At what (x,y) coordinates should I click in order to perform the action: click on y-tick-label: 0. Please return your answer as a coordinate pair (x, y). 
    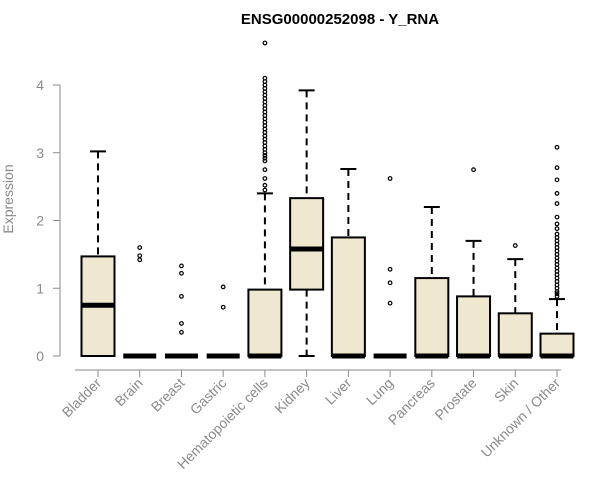
    Looking at the image, I should click on (40, 356).